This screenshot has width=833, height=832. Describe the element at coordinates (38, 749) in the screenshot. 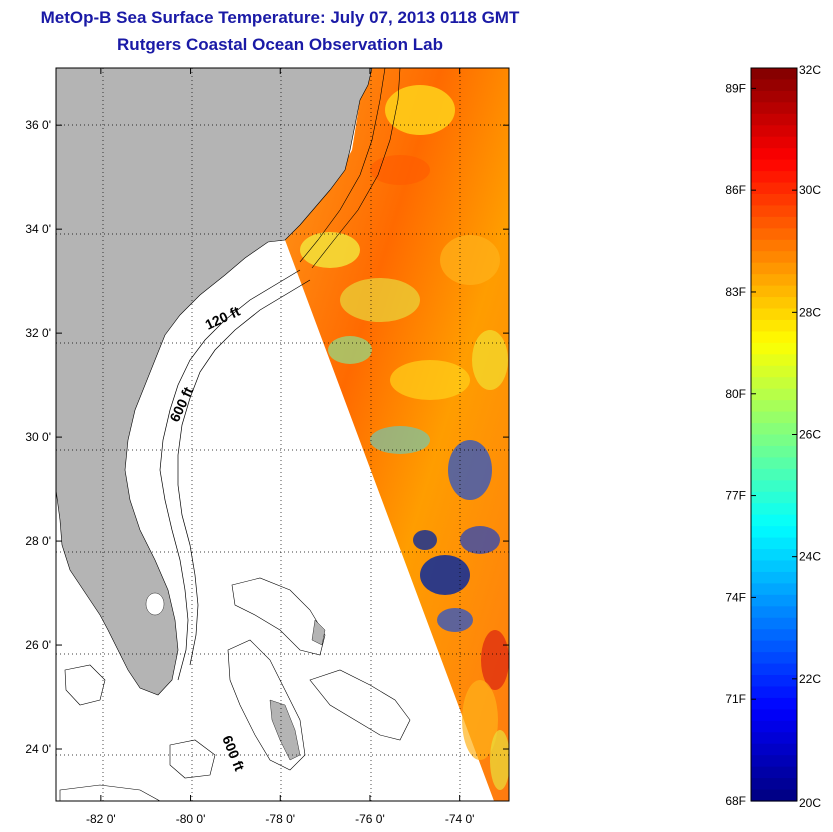

I see `lat-tick-label: 24 0'` at that location.